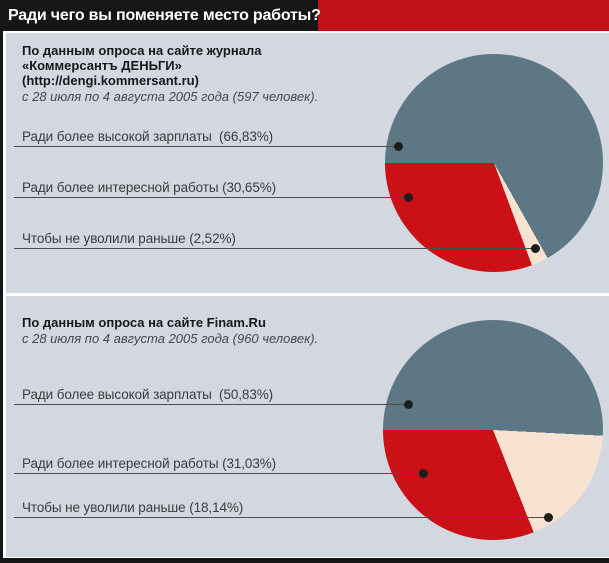  Describe the element at coordinates (493, 430) in the screenshot. I see `pie-chart-finam` at that location.